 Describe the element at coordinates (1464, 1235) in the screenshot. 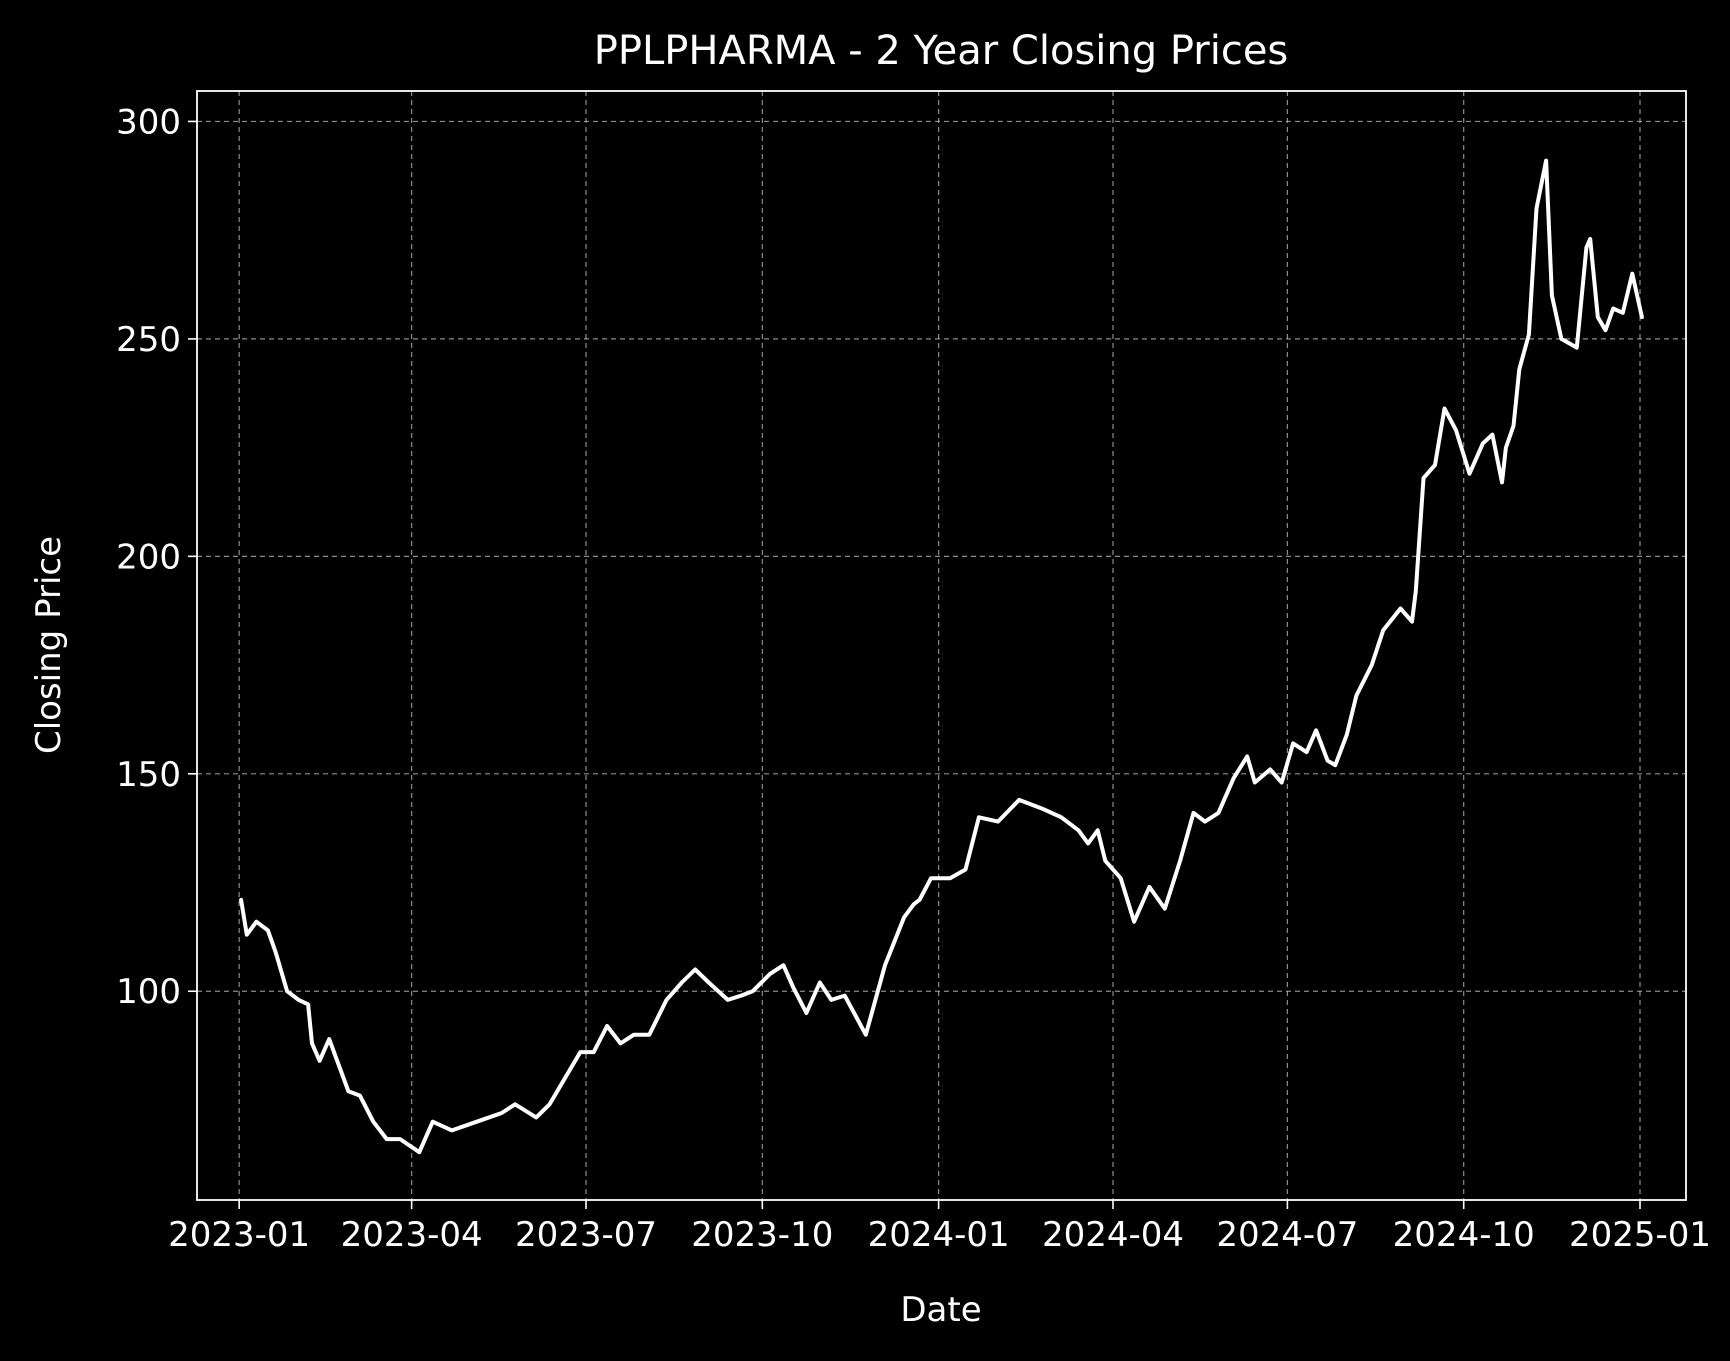

I see `x-tick-label: 2024-10` at that location.